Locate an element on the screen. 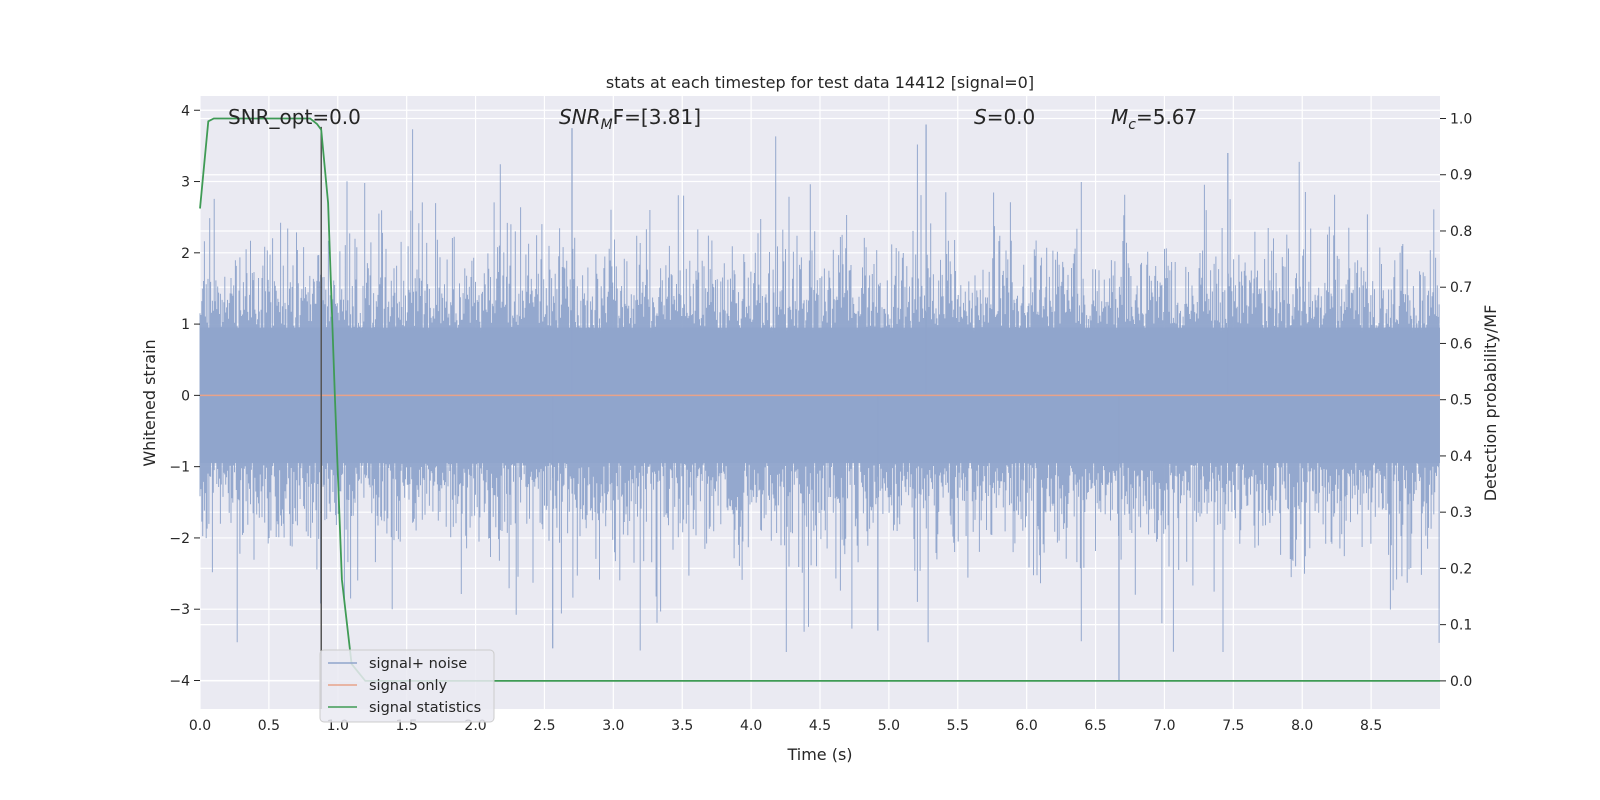  x-tick-label: 6.5 is located at coordinates (1095, 726).